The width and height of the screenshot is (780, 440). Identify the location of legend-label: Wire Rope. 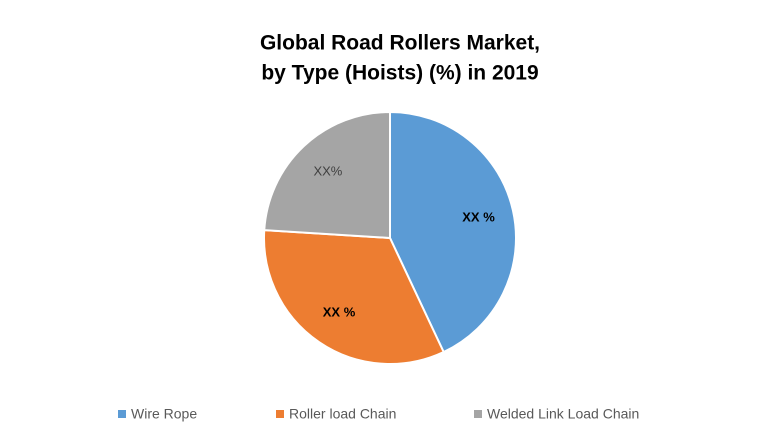
(164, 414).